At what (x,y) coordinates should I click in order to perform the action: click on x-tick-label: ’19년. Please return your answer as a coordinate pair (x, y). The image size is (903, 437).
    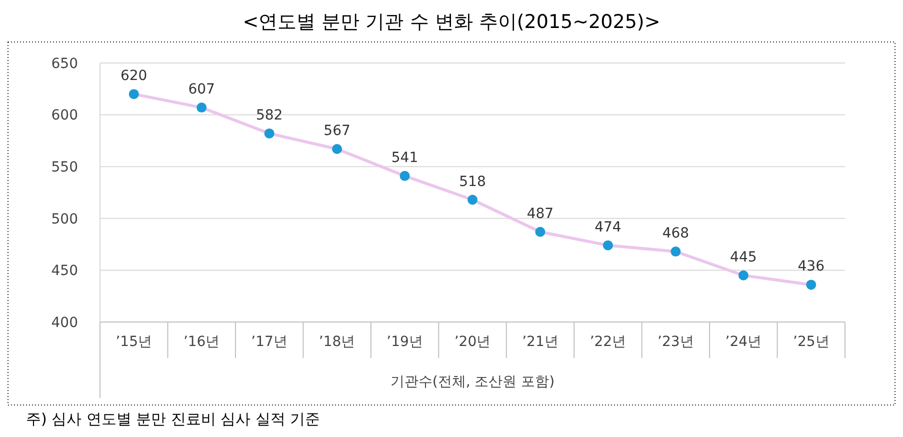
    Looking at the image, I should click on (404, 342).